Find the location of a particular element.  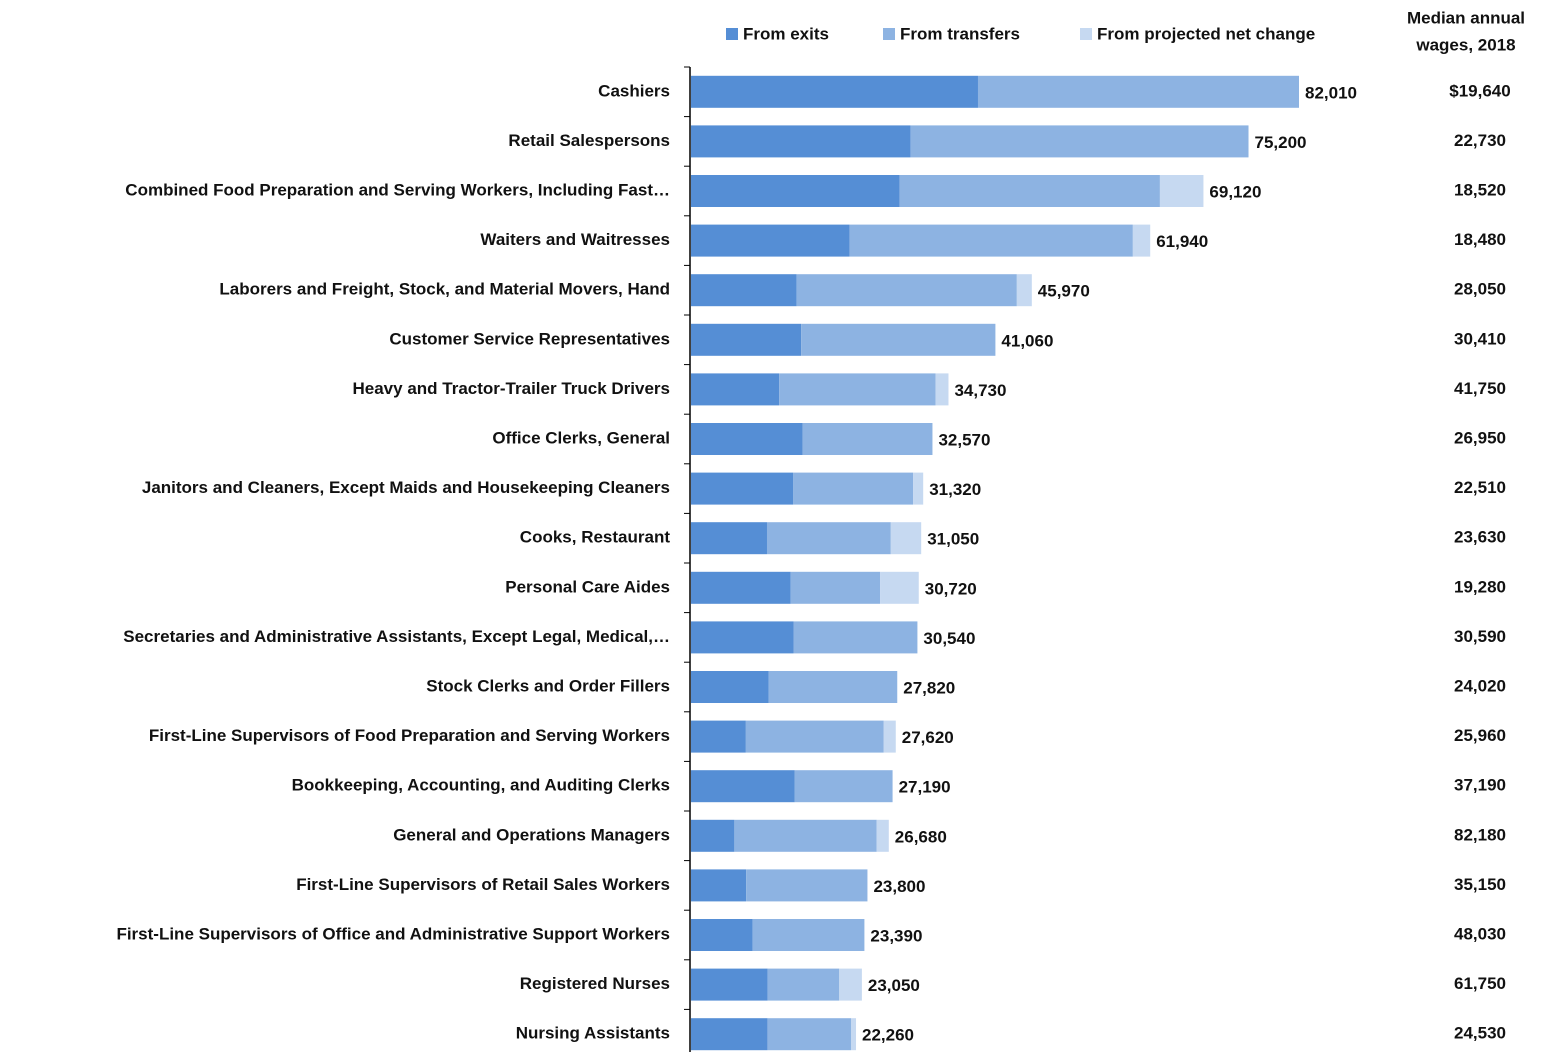

wage-value: 48,030 is located at coordinates (1480, 933).